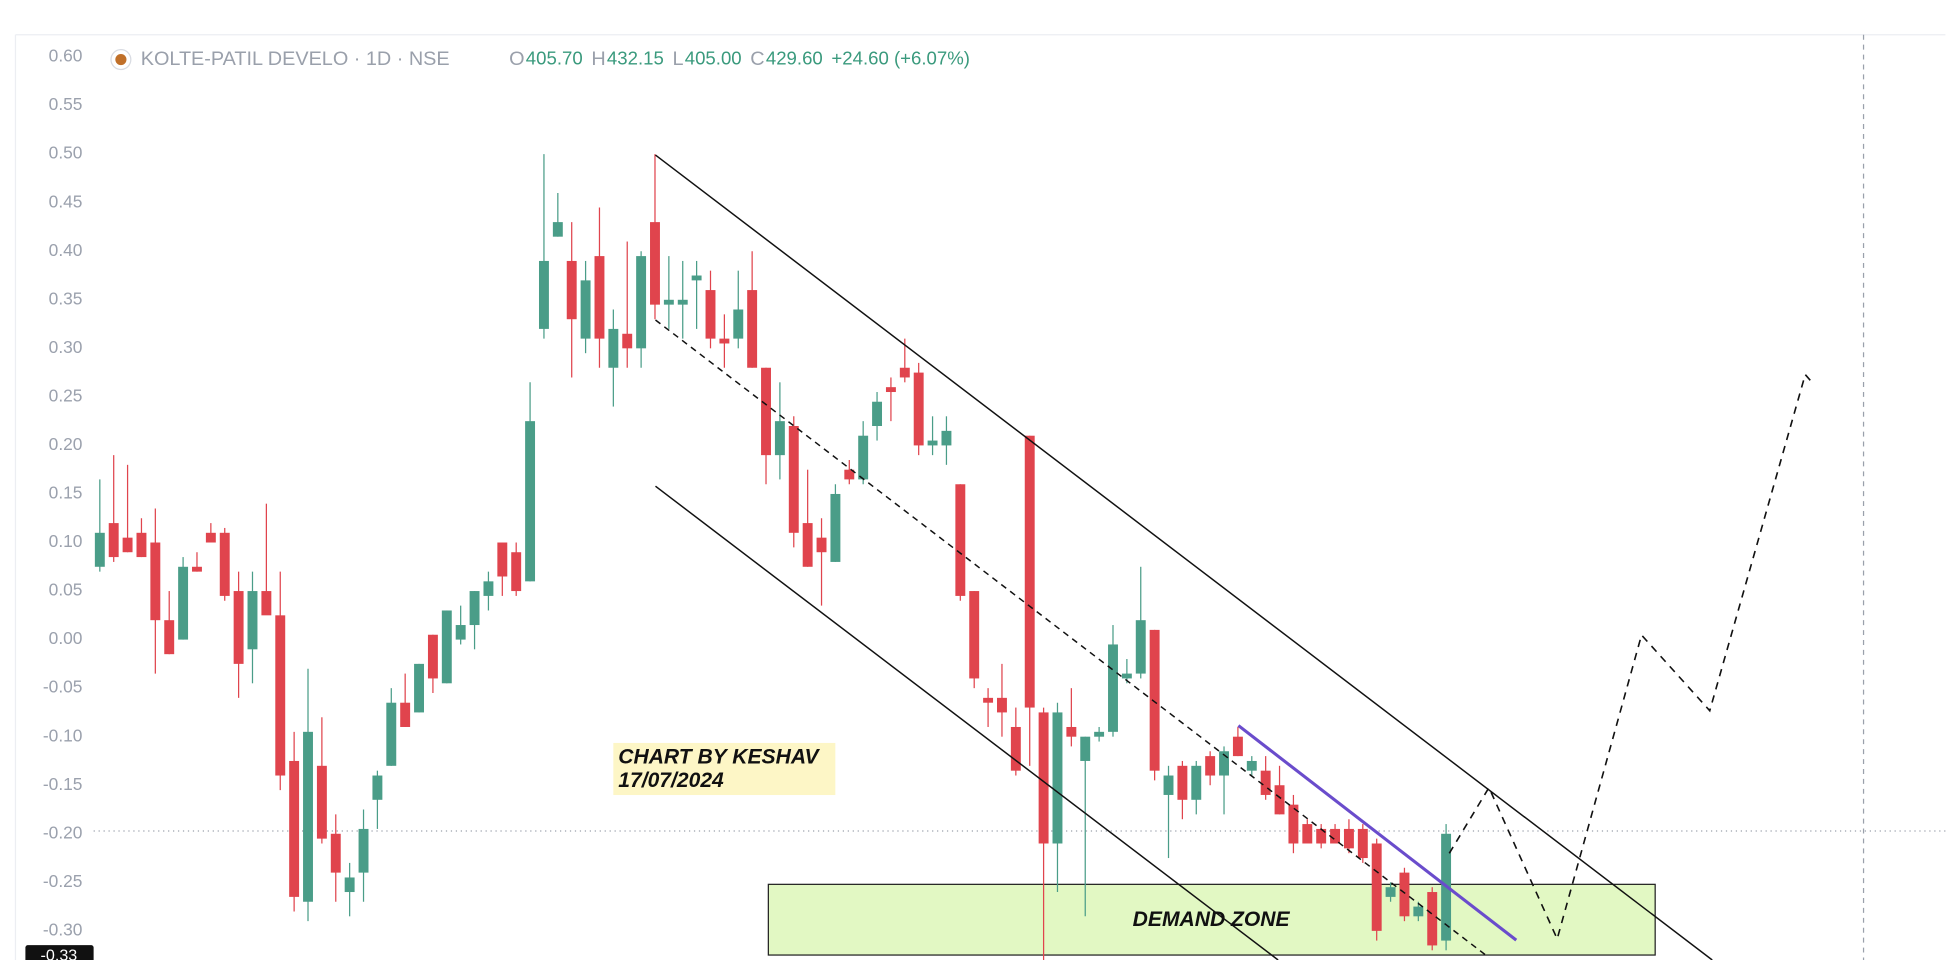 The image size is (1946, 960). What do you see at coordinates (63, 929) in the screenshot?
I see `y-tick-label: -0.30` at bounding box center [63, 929].